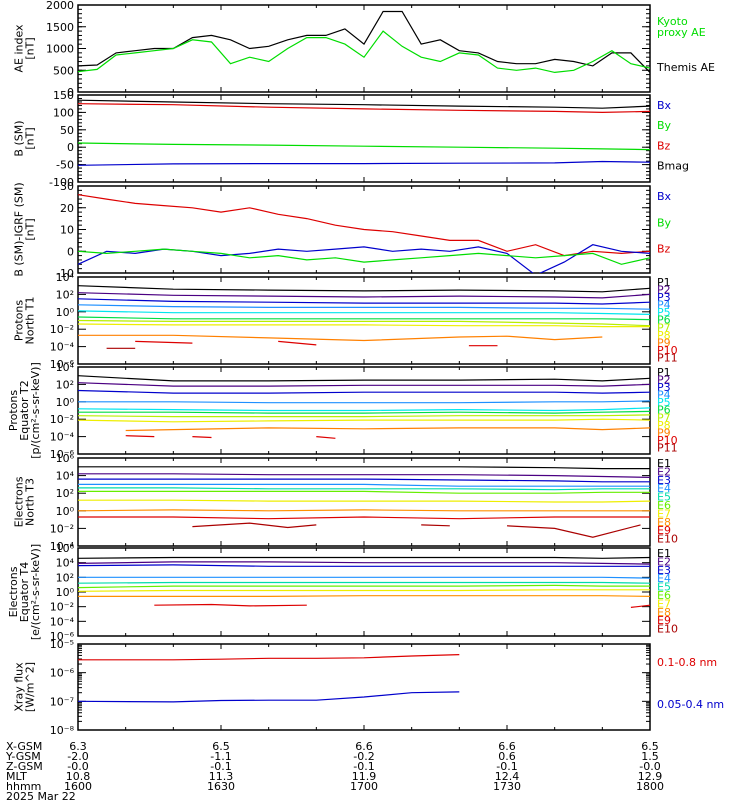 This screenshot has height=803, width=750. What do you see at coordinates (24, 786) in the screenshot?
I see `footer-row-label: hhmm` at bounding box center [24, 786].